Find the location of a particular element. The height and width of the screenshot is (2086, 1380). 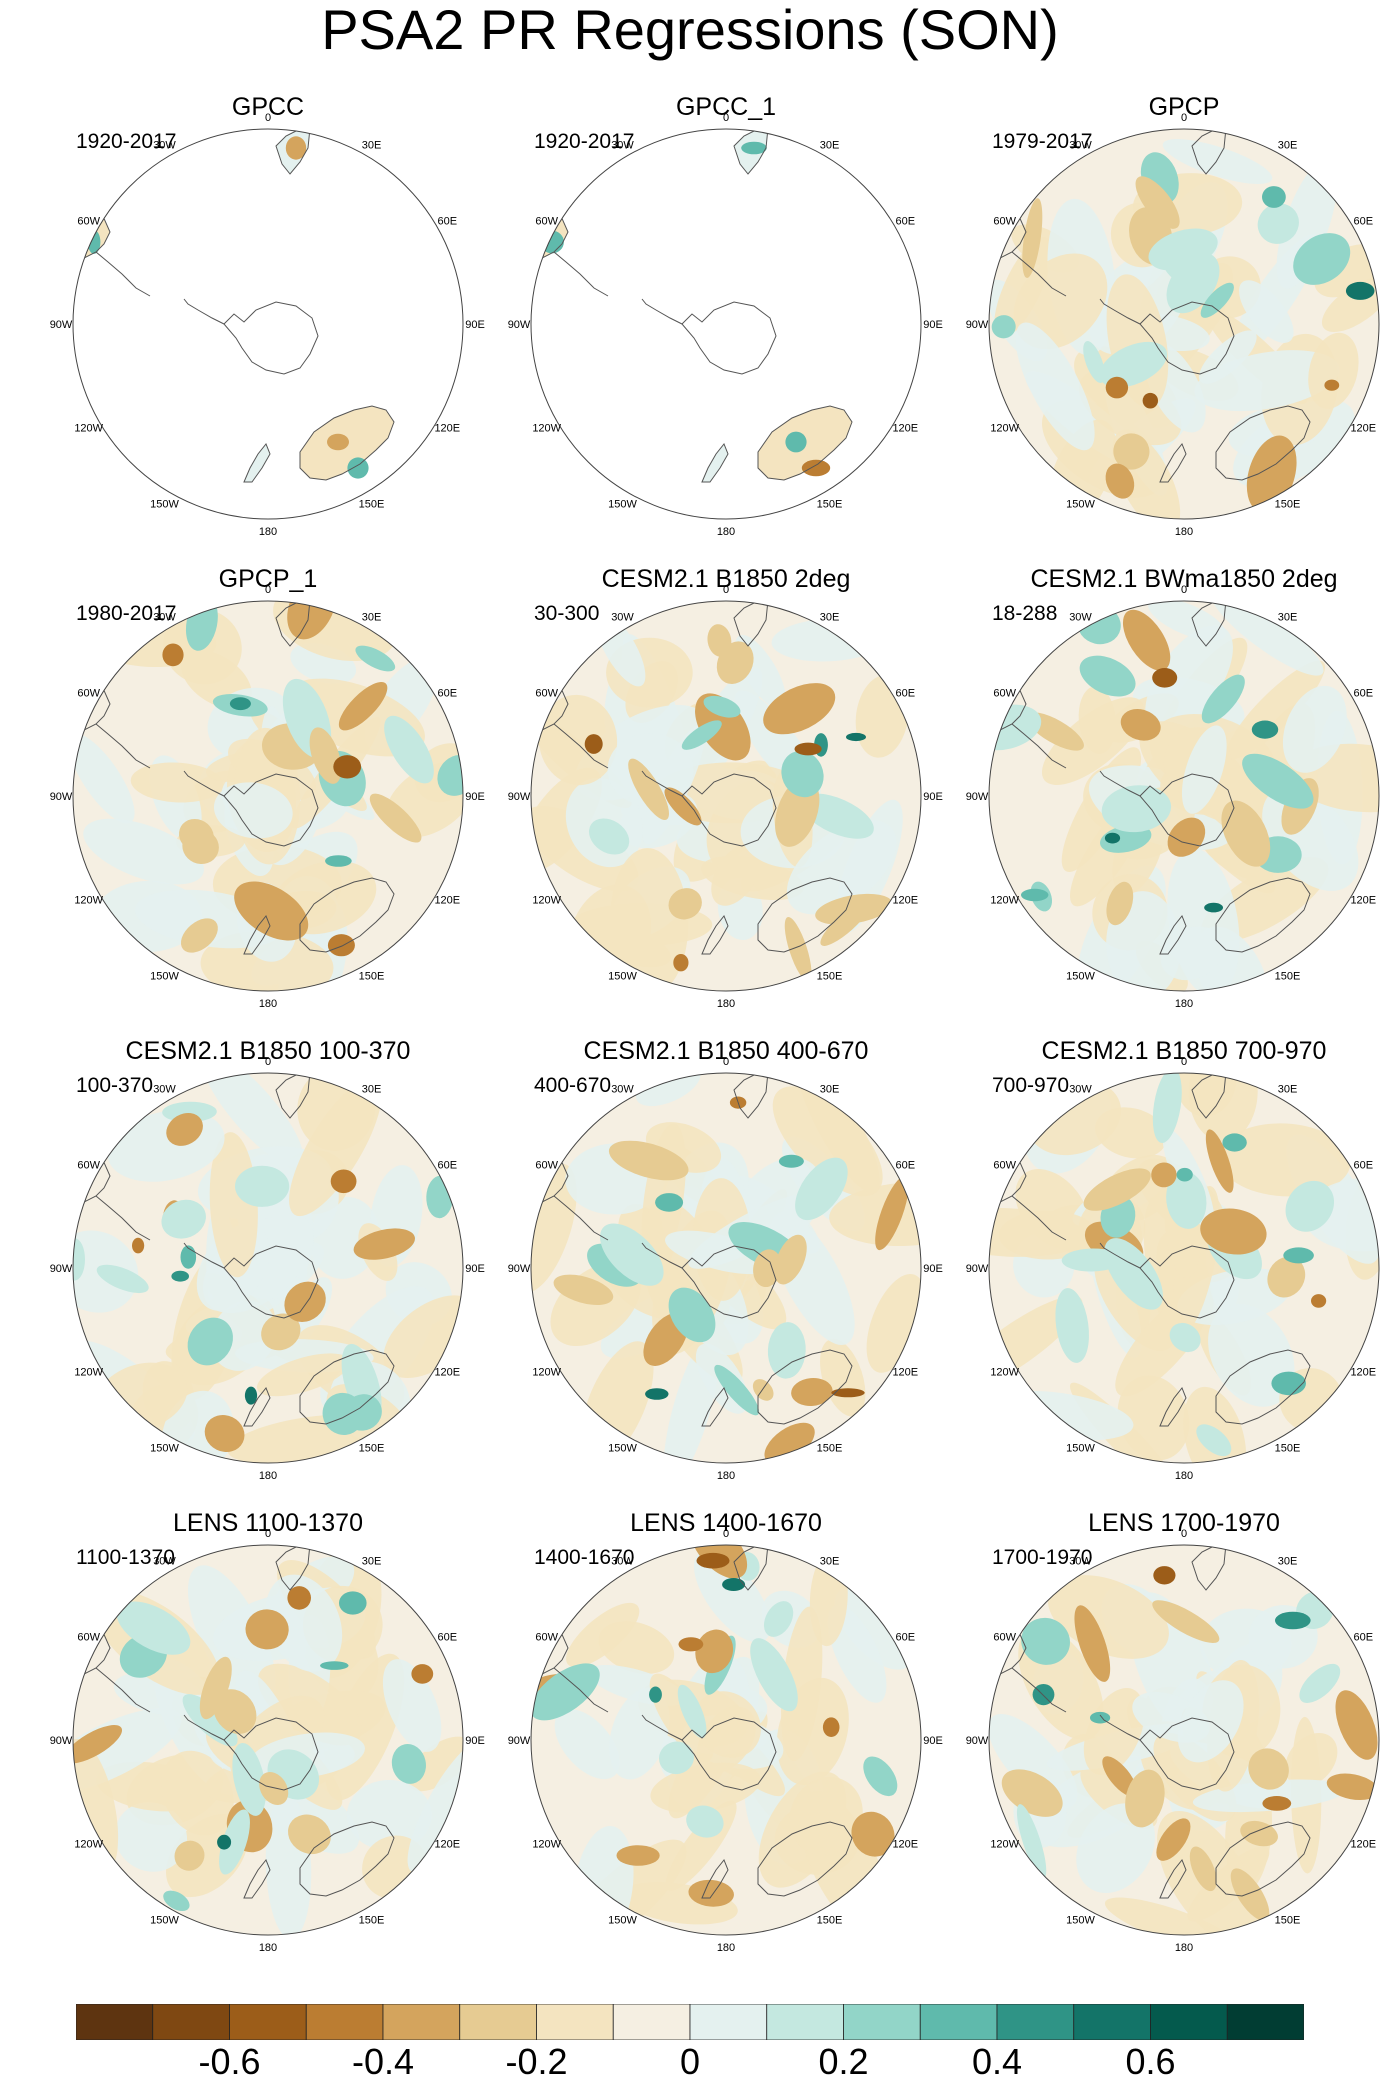

panel-title: LENS 1700-1970 is located at coordinates (1184, 1523).